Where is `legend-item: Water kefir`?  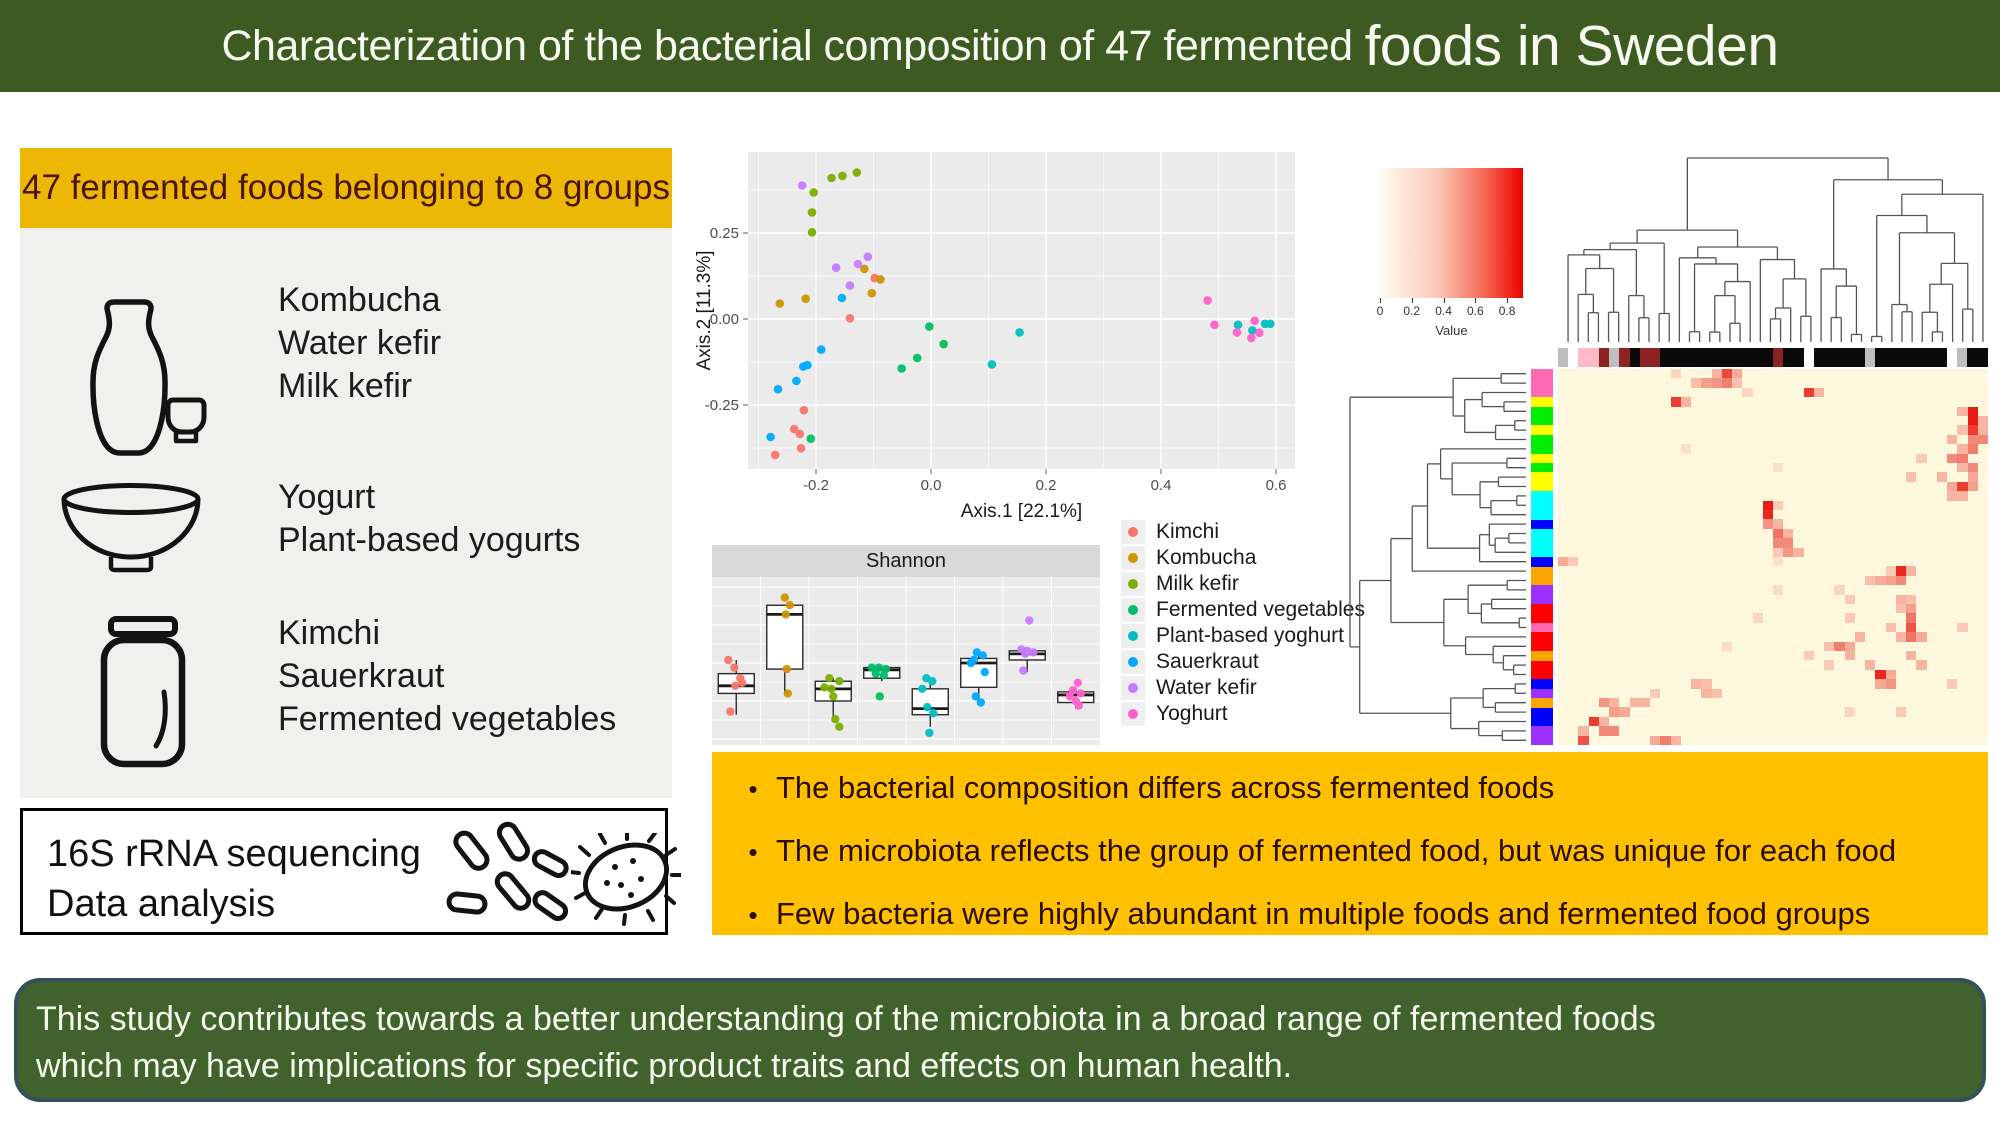 legend-item: Water kefir is located at coordinates (1236, 688).